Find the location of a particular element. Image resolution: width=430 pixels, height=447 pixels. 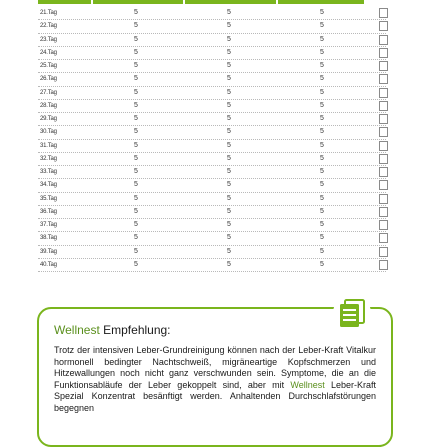

day-label: 28.Tag is located at coordinates (48, 105).